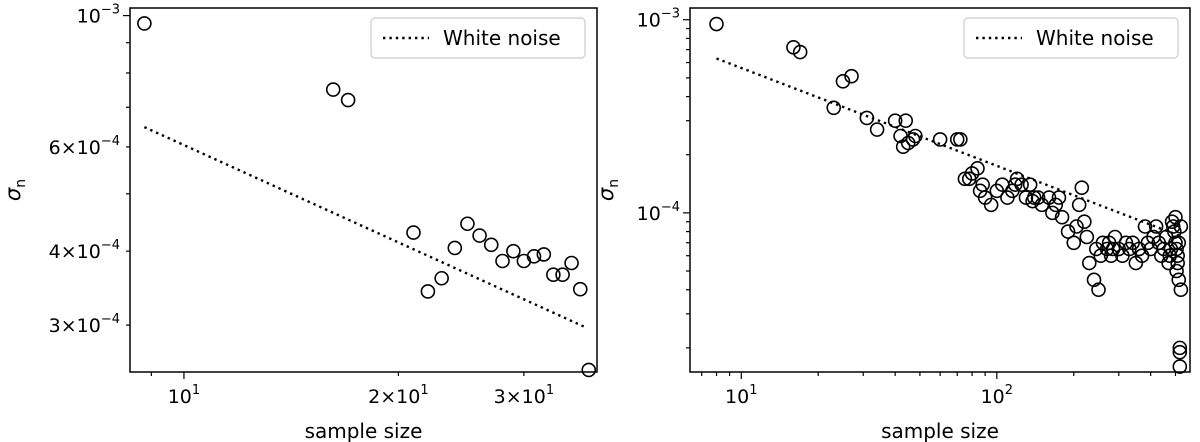  I want to click on x-tick-label: 3×101, so click(524, 395).